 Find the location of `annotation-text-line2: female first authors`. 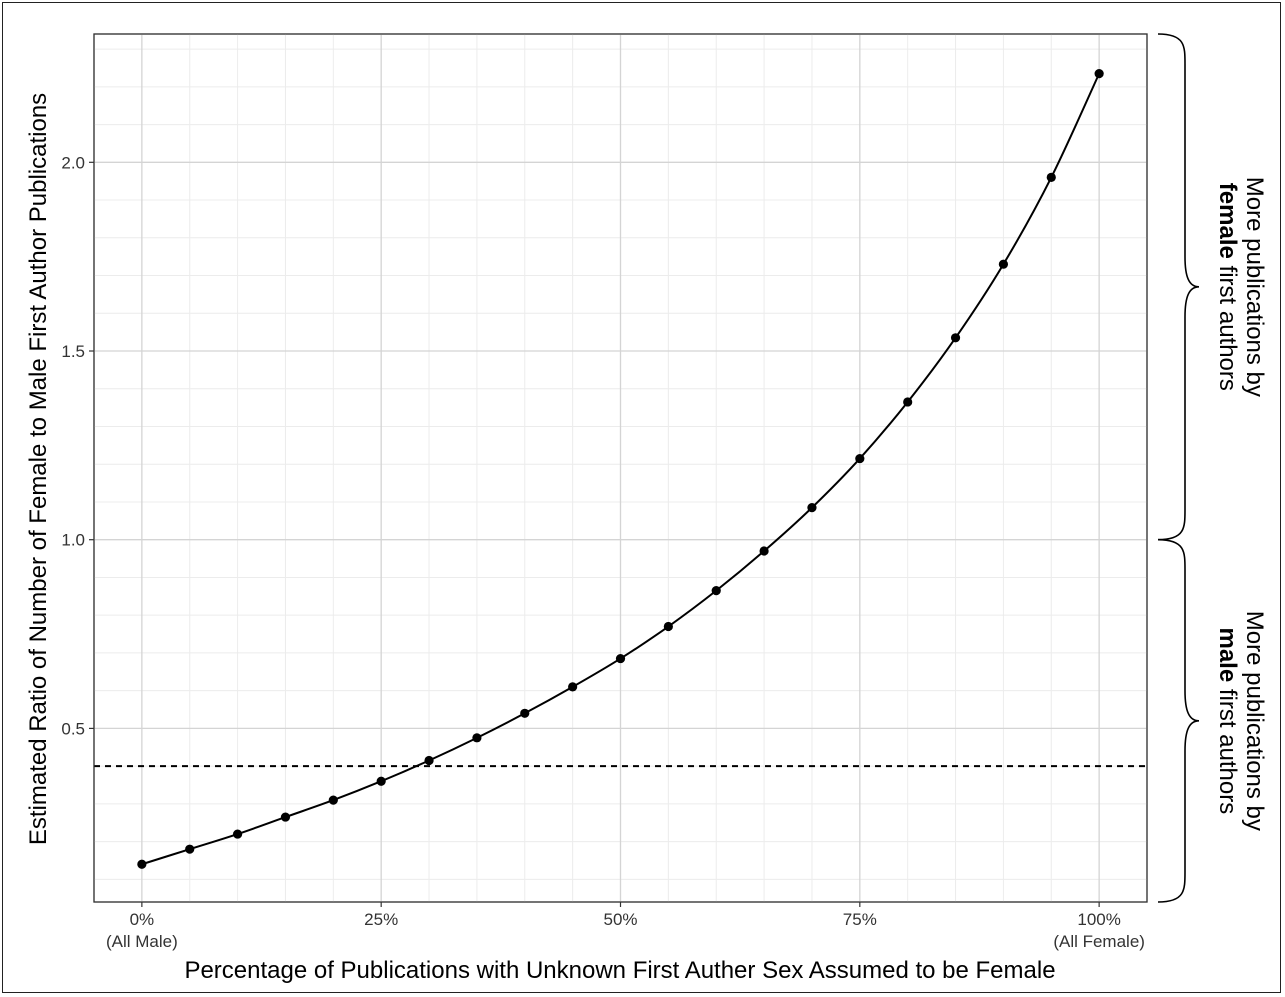

annotation-text-line2: female first authors is located at coordinates (1227, 287).